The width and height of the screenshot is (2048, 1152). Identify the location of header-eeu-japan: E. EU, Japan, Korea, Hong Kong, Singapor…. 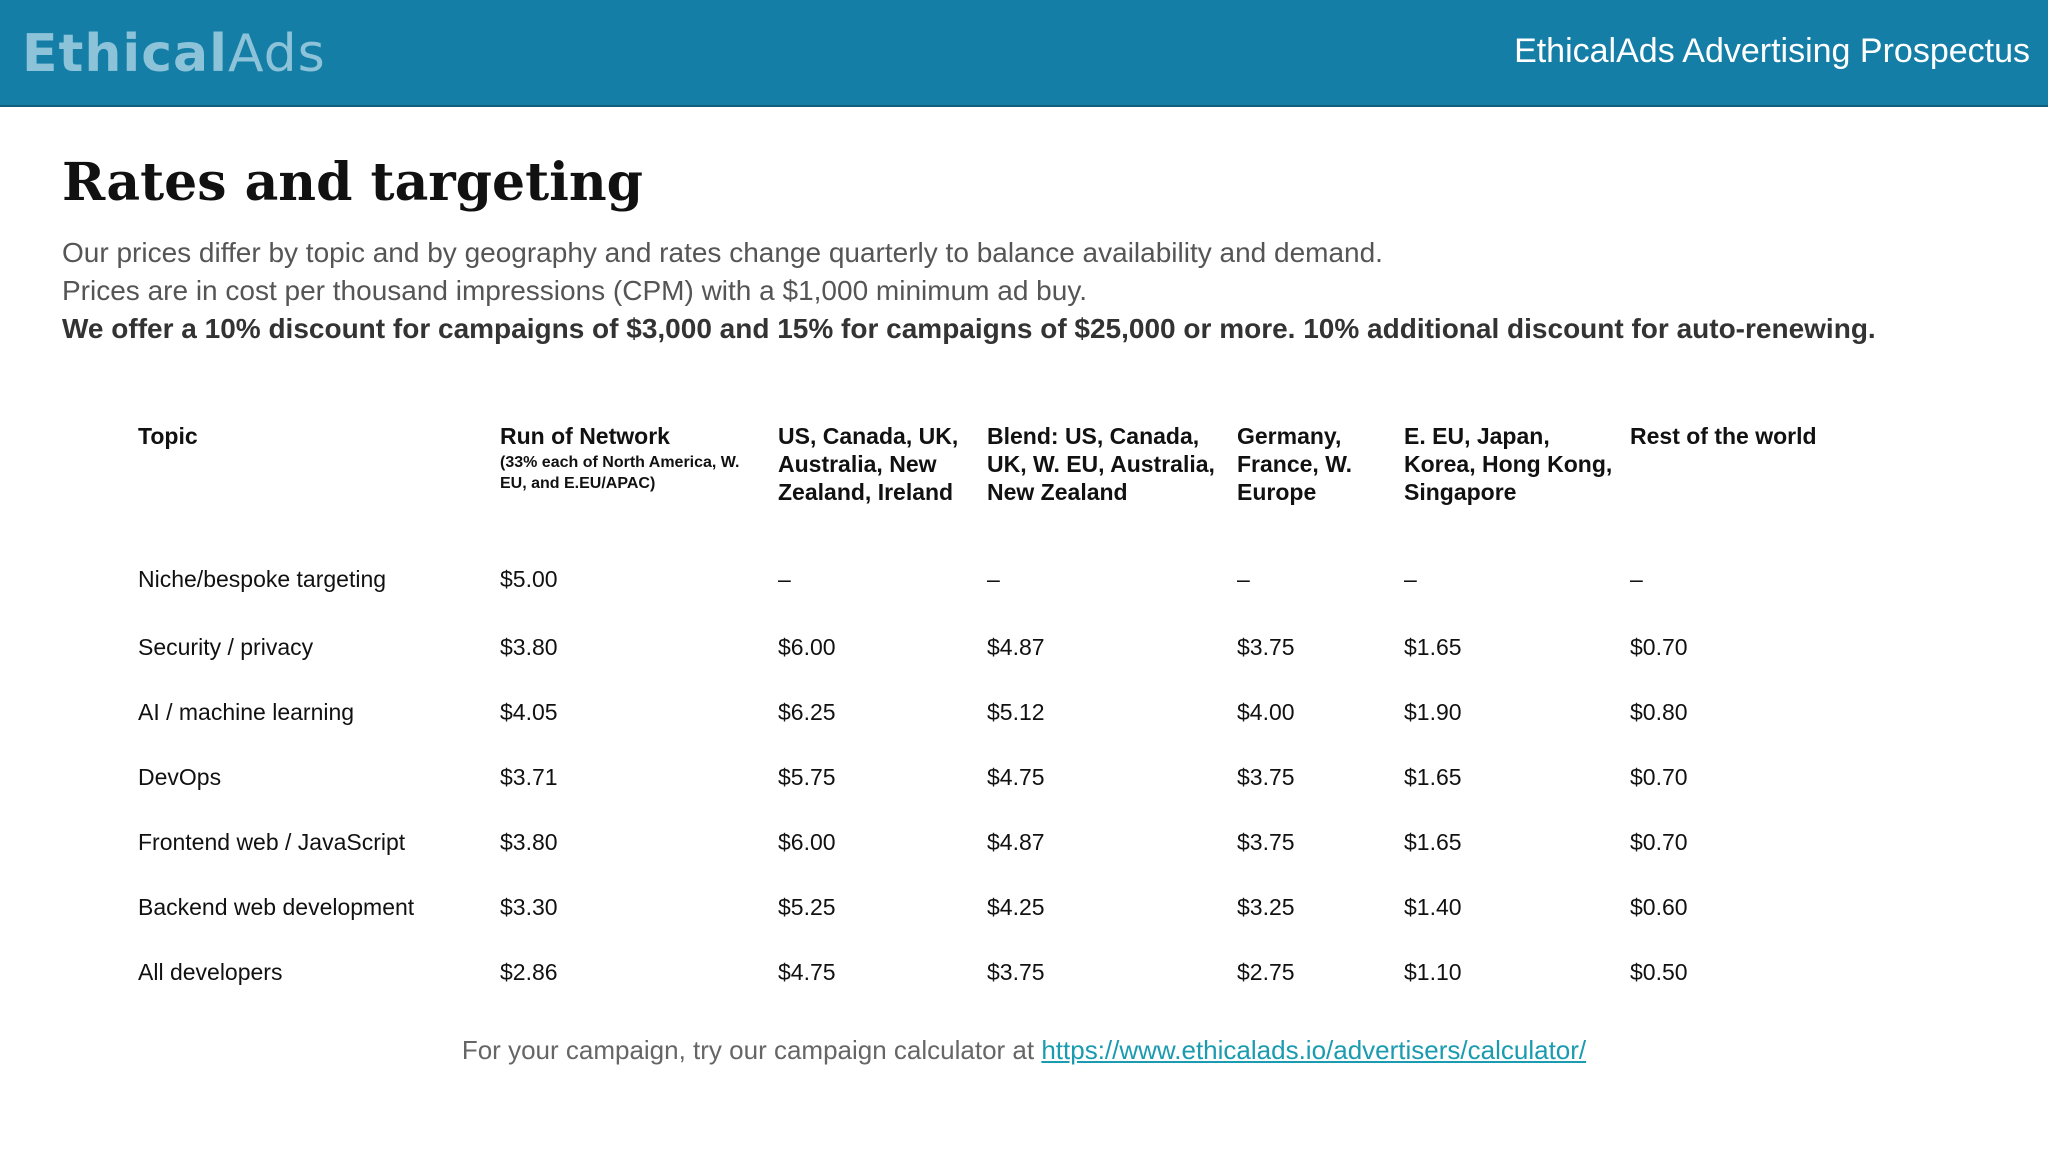
(1508, 464).